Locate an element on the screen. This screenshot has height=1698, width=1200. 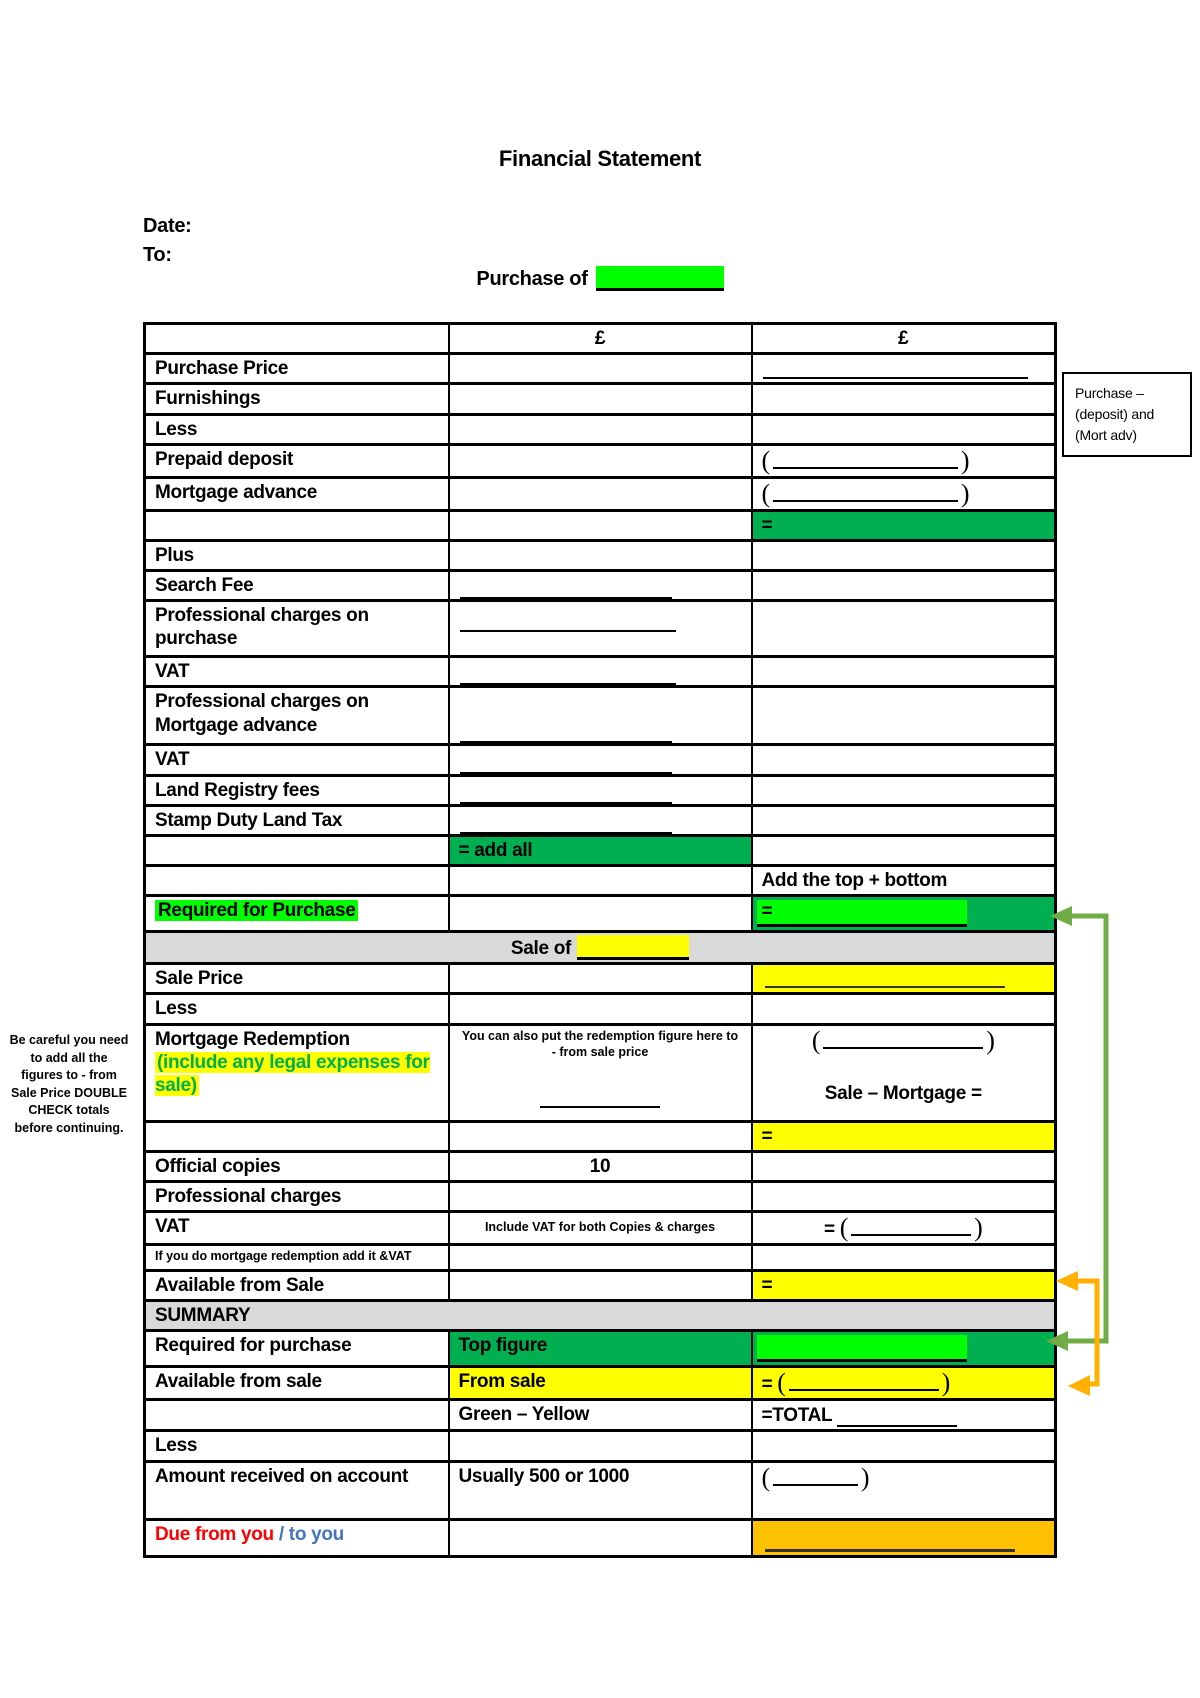
row-available-from-sale: Available from Sale = is located at coordinates (600, 1286).